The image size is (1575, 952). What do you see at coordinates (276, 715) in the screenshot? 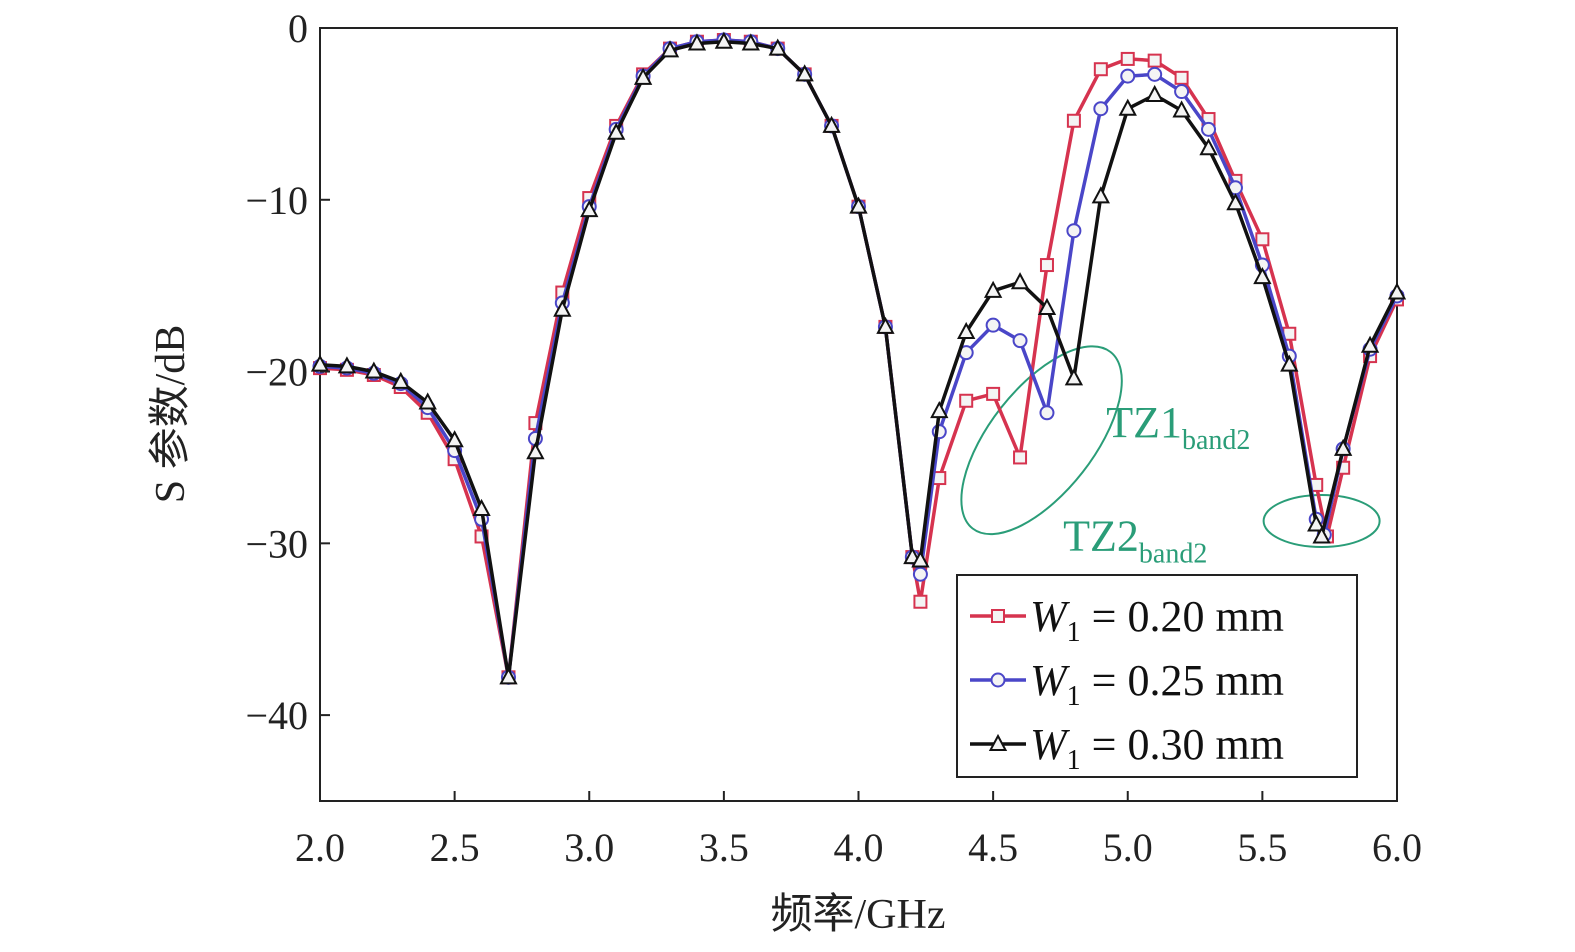
I see `y-tick-label: −40` at bounding box center [276, 715].